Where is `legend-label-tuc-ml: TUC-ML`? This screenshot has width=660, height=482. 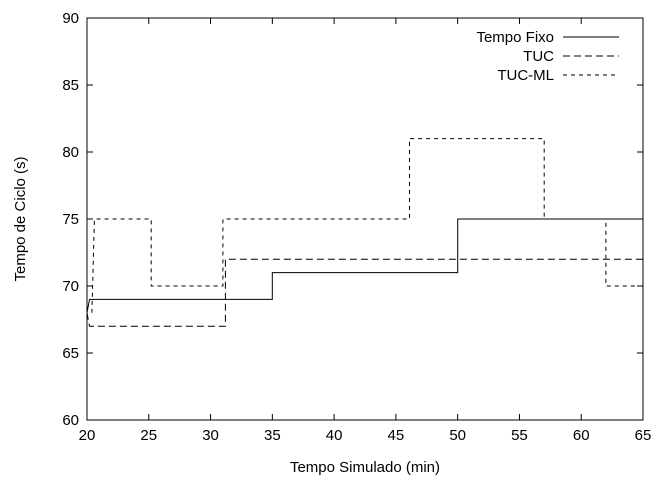 legend-label-tuc-ml: TUC-ML is located at coordinates (525, 75).